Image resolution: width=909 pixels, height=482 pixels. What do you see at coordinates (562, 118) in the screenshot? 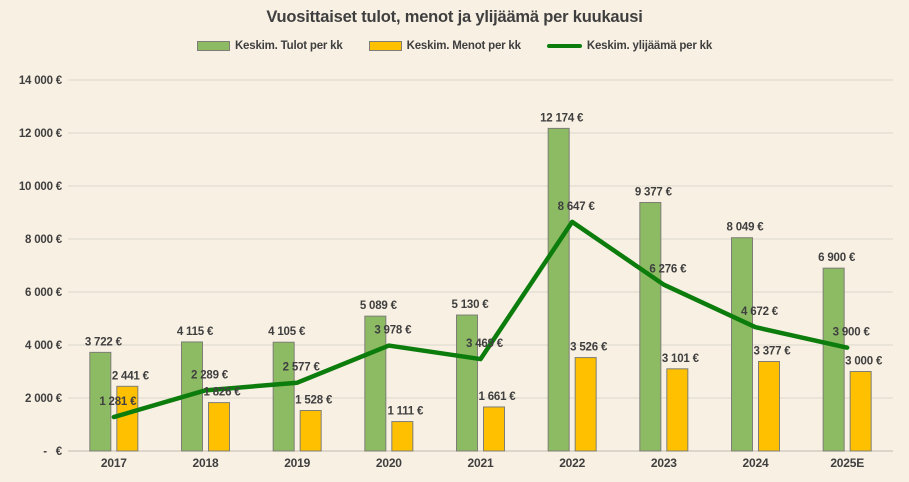
I see `data-label-income-2022: 12 174 €` at bounding box center [562, 118].